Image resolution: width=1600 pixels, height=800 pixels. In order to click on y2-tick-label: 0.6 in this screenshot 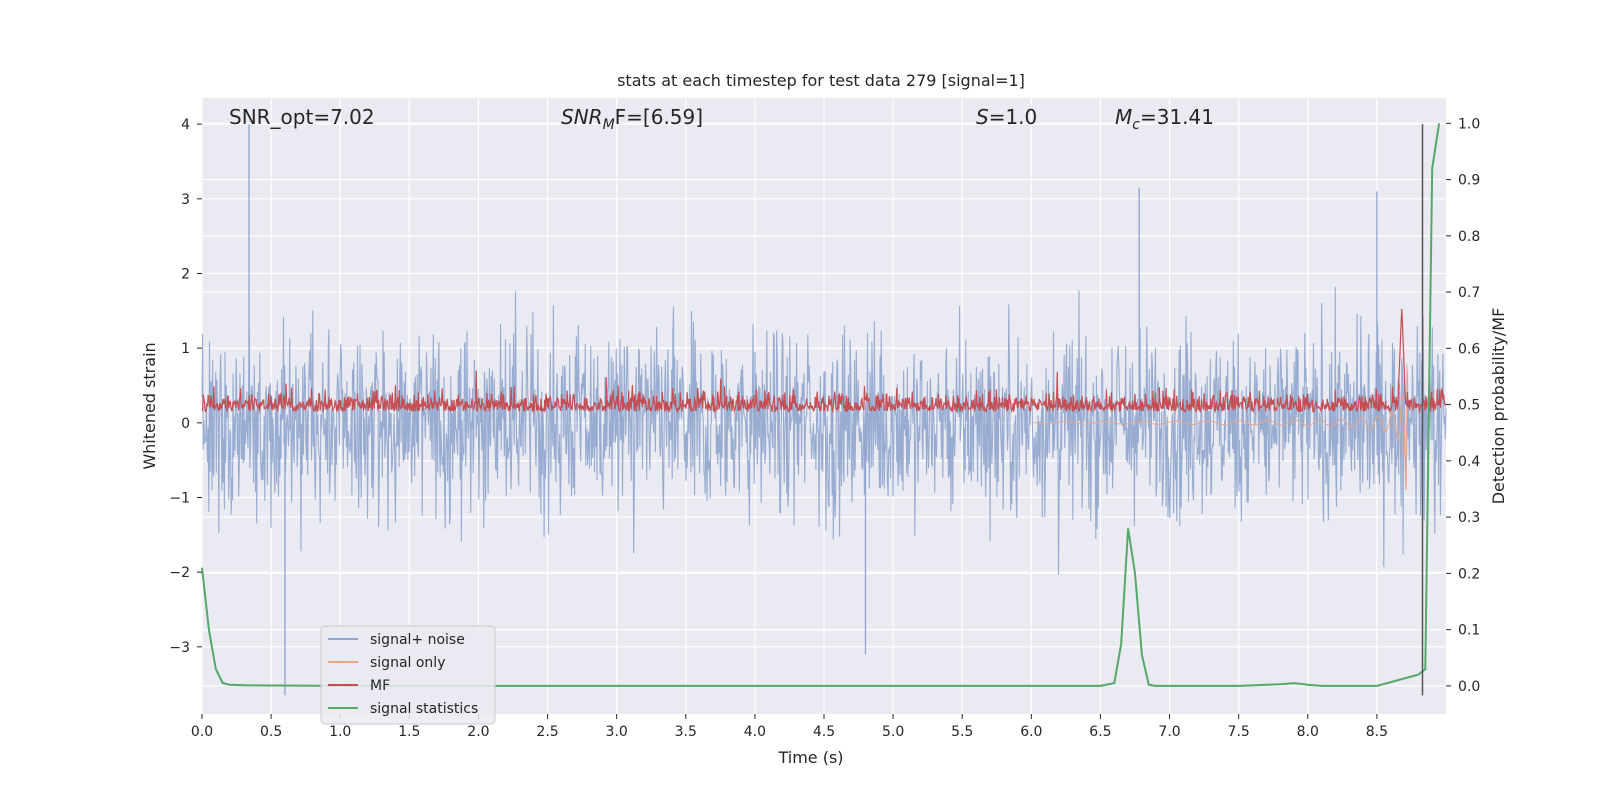, I will do `click(1469, 349)`.